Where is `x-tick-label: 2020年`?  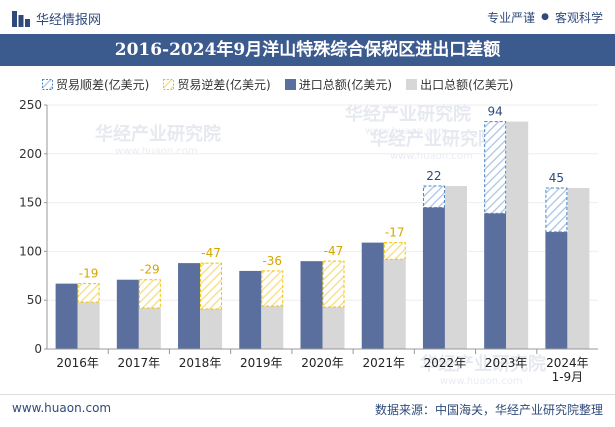
x-tick-label: 2020年 is located at coordinates (322, 363).